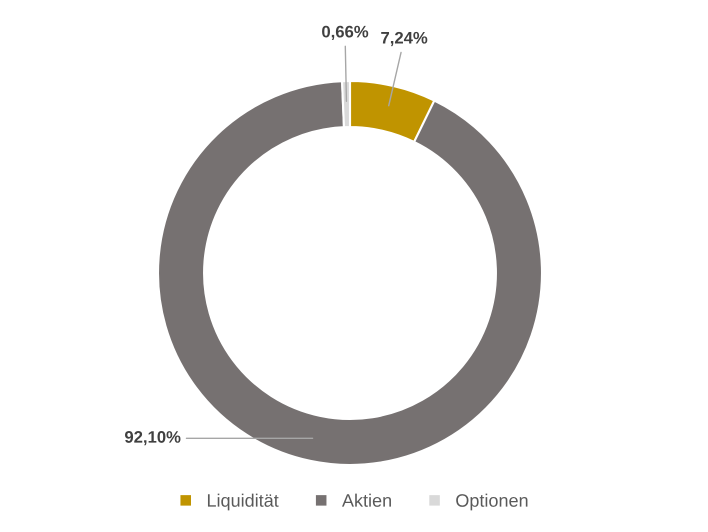 The width and height of the screenshot is (708, 532). I want to click on data-label: 7,24%, so click(404, 39).